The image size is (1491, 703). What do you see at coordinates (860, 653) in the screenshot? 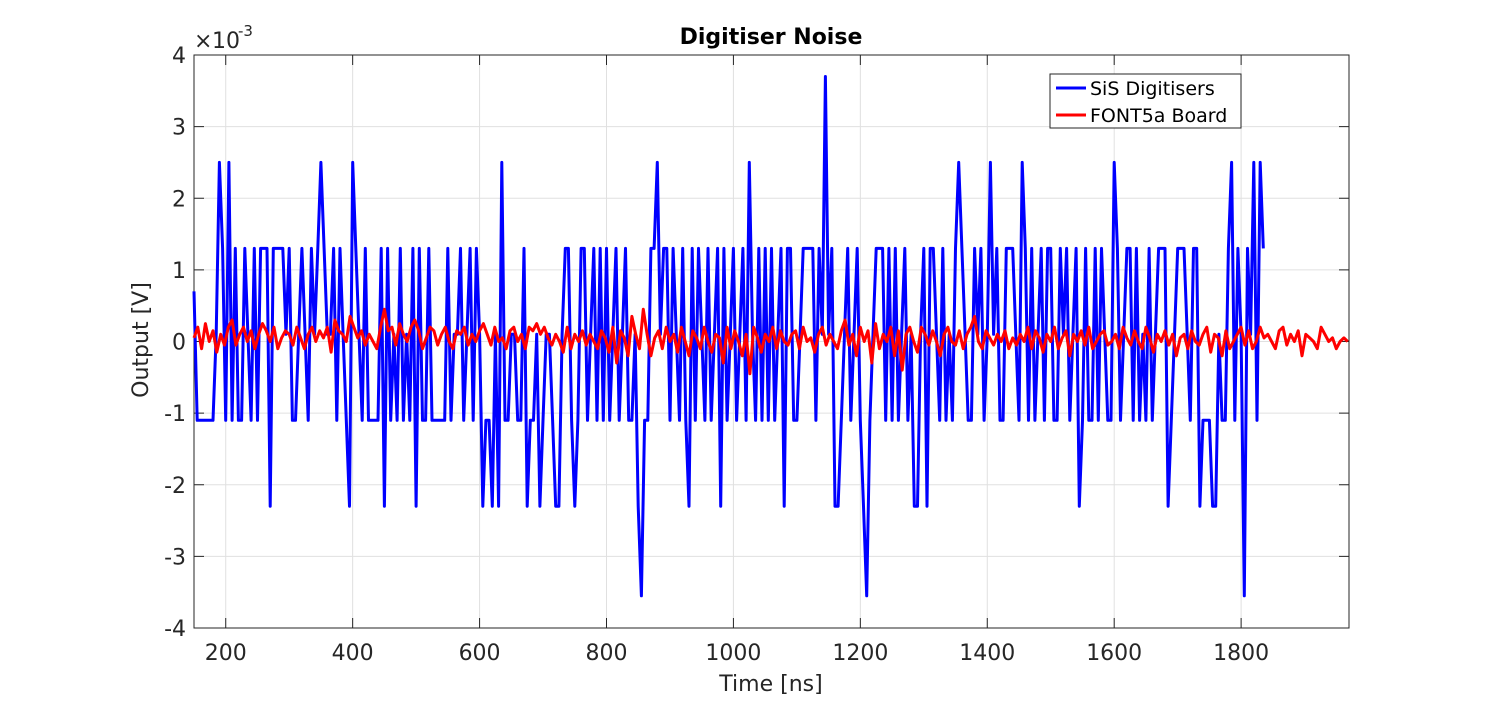
I see `x-tick-label: 1200` at bounding box center [860, 653].